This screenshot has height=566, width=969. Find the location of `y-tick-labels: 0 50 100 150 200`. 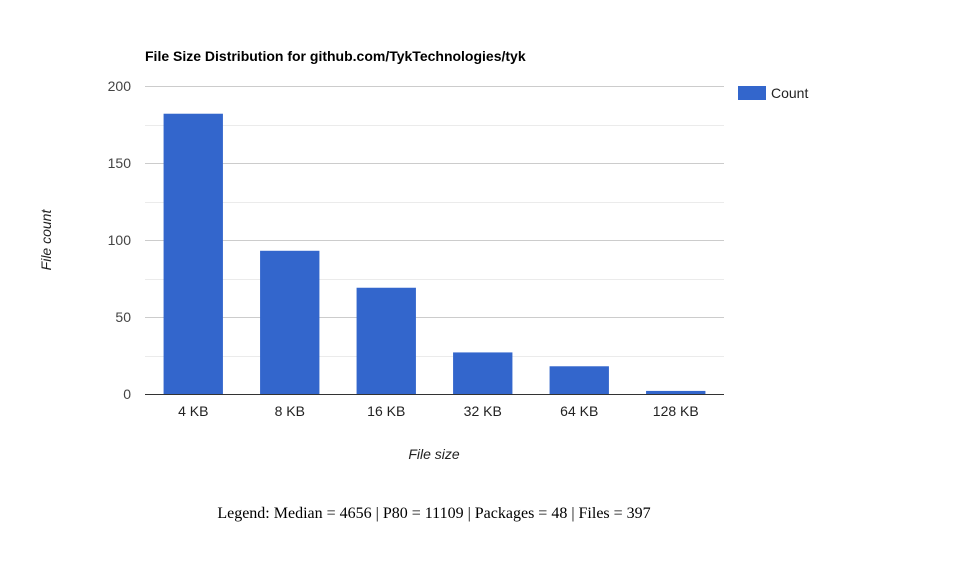

y-tick-labels: 0 50 100 150 200 is located at coordinates (120, 240).